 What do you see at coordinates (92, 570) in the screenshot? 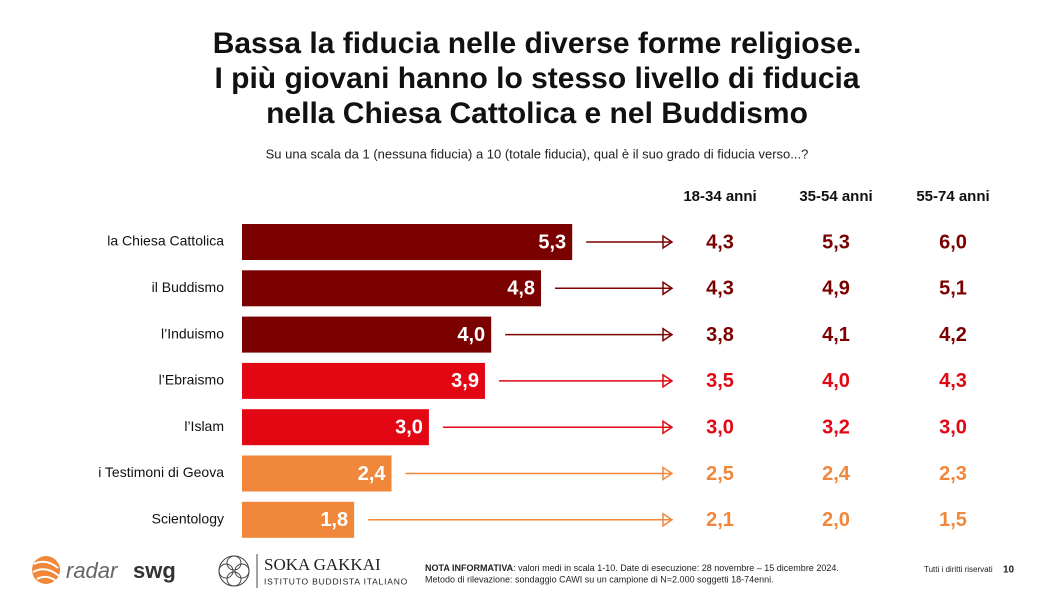
I see `logo-text: radar` at bounding box center [92, 570].